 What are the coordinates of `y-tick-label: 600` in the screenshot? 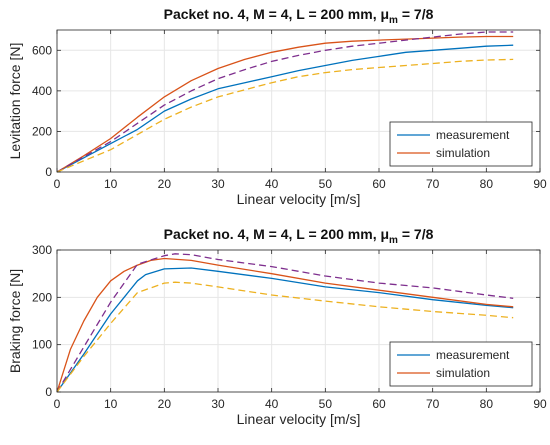 It's located at (42, 50).